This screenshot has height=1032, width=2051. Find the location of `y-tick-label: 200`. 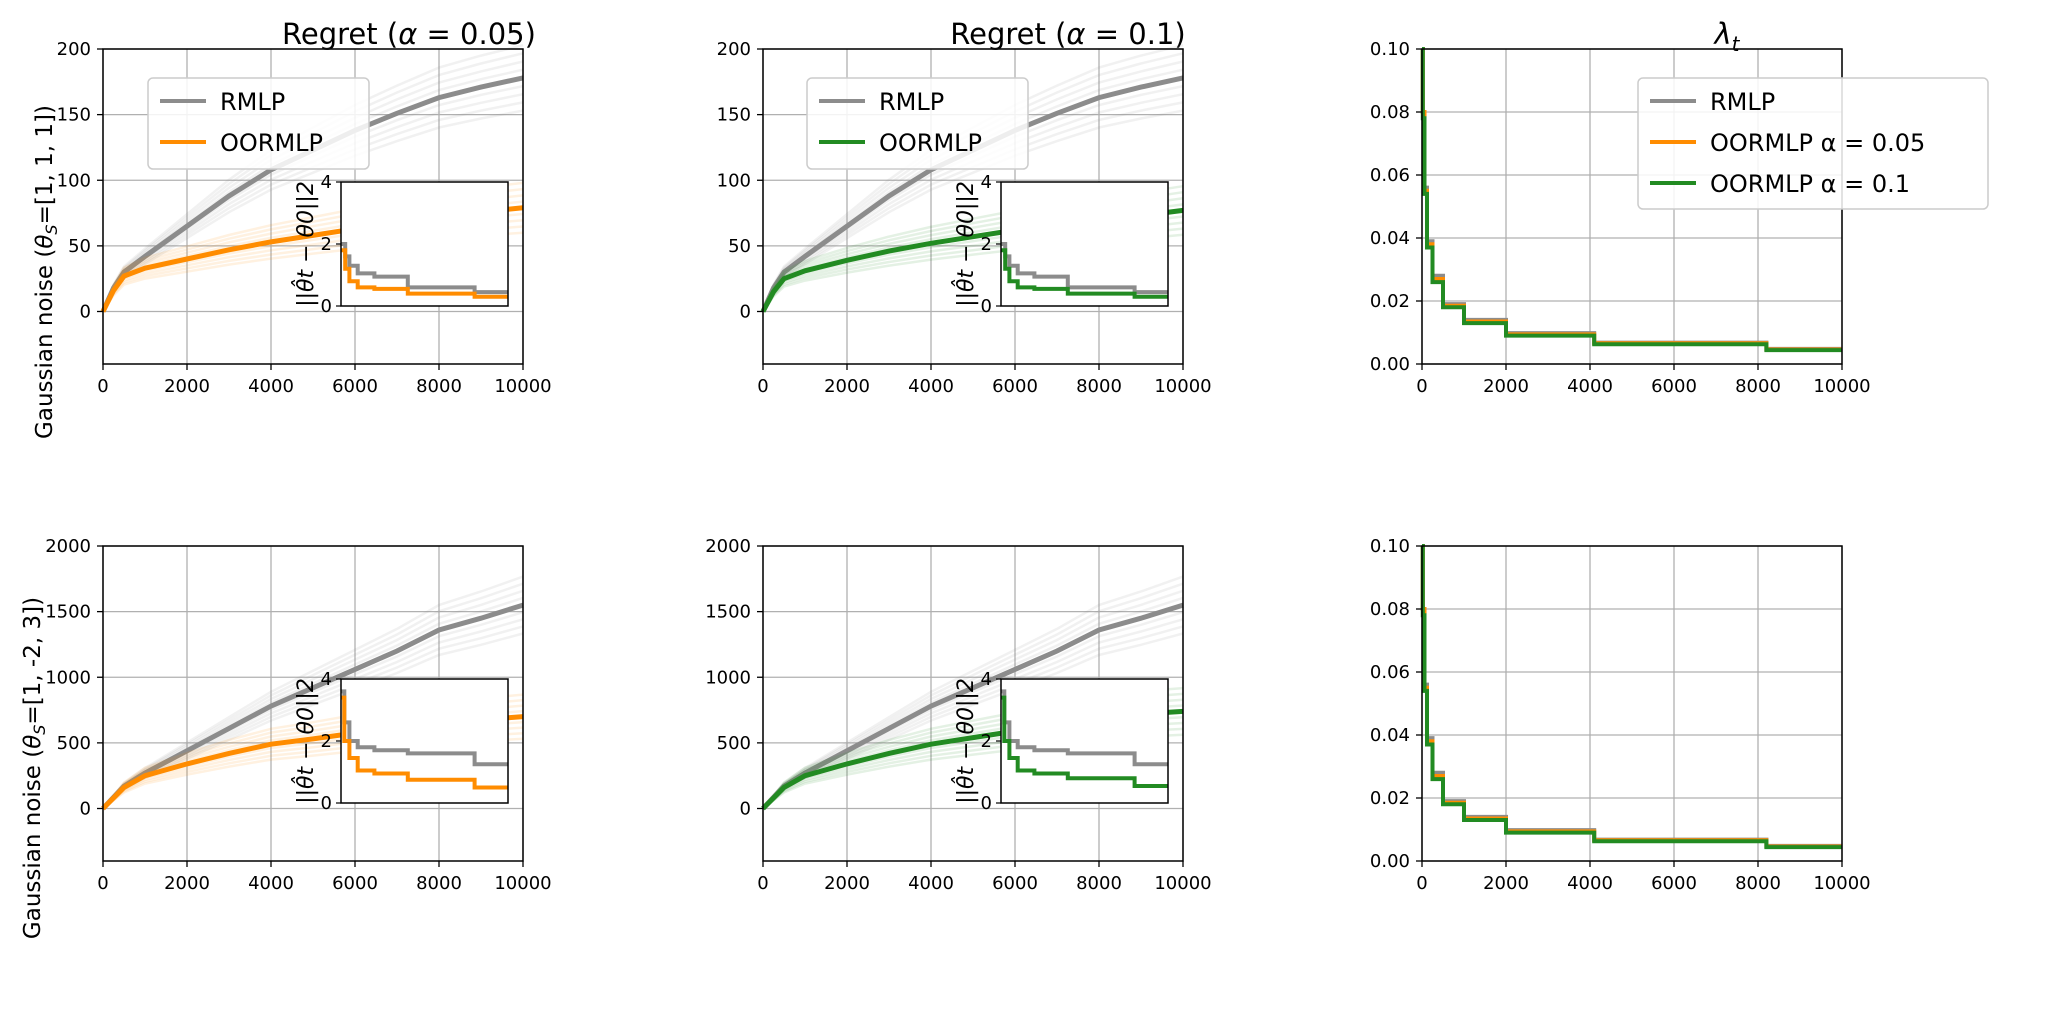

y-tick-label: 200 is located at coordinates (74, 49).